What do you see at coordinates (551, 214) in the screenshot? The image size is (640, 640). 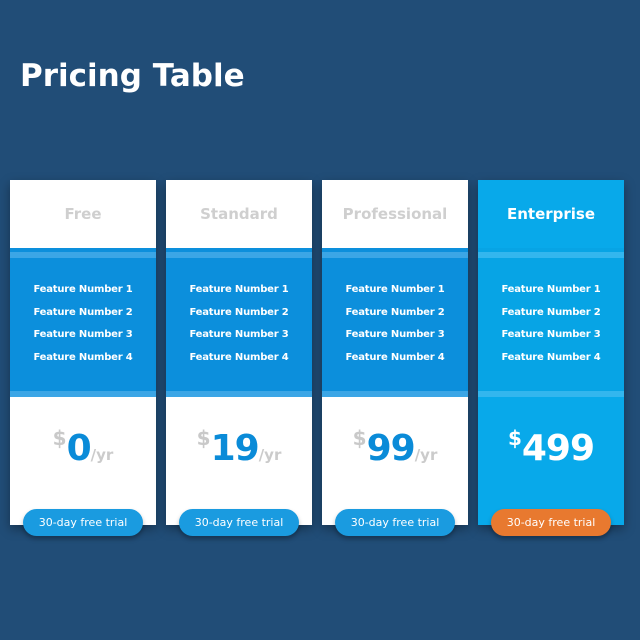 I see `plan-name: Enterprise` at bounding box center [551, 214].